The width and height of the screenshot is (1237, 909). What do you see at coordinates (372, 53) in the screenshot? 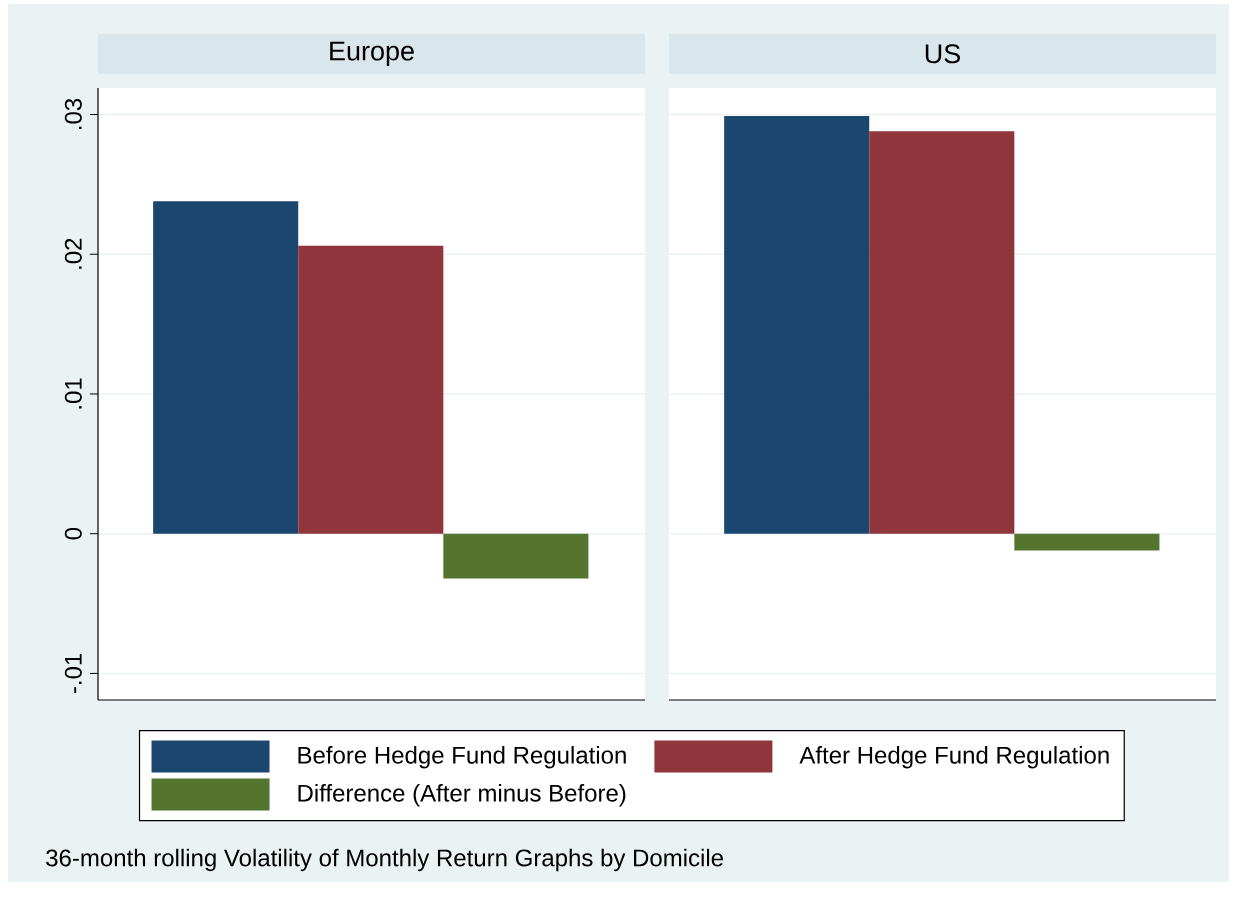
I see `x-tick-label: Europe` at bounding box center [372, 53].